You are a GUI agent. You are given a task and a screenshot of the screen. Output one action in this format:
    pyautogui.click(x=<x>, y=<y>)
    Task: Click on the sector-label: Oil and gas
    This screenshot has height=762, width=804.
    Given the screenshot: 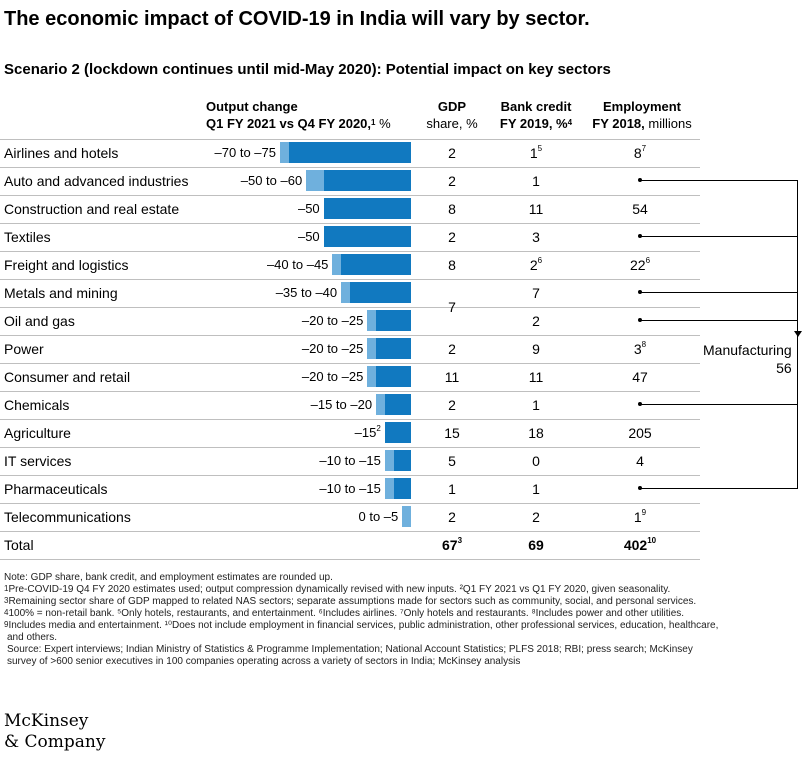 What is the action you would take?
    pyautogui.click(x=39, y=321)
    